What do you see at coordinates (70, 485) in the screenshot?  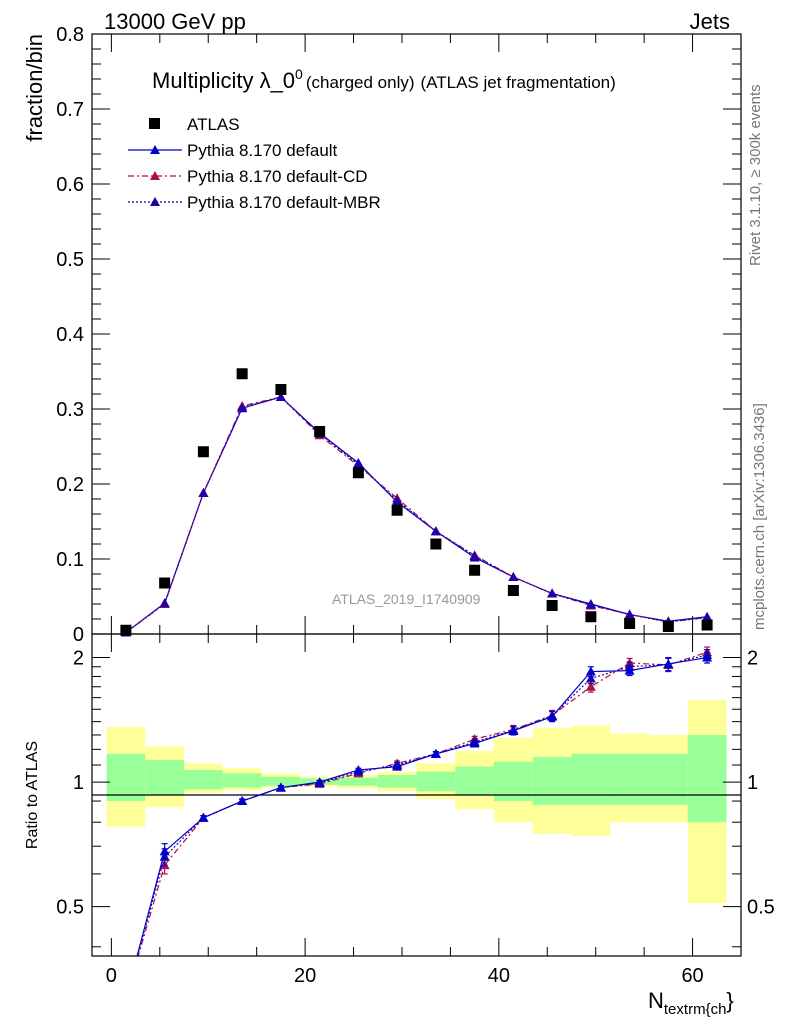 I see `main-y-tick-label: 0.2` at bounding box center [70, 485].